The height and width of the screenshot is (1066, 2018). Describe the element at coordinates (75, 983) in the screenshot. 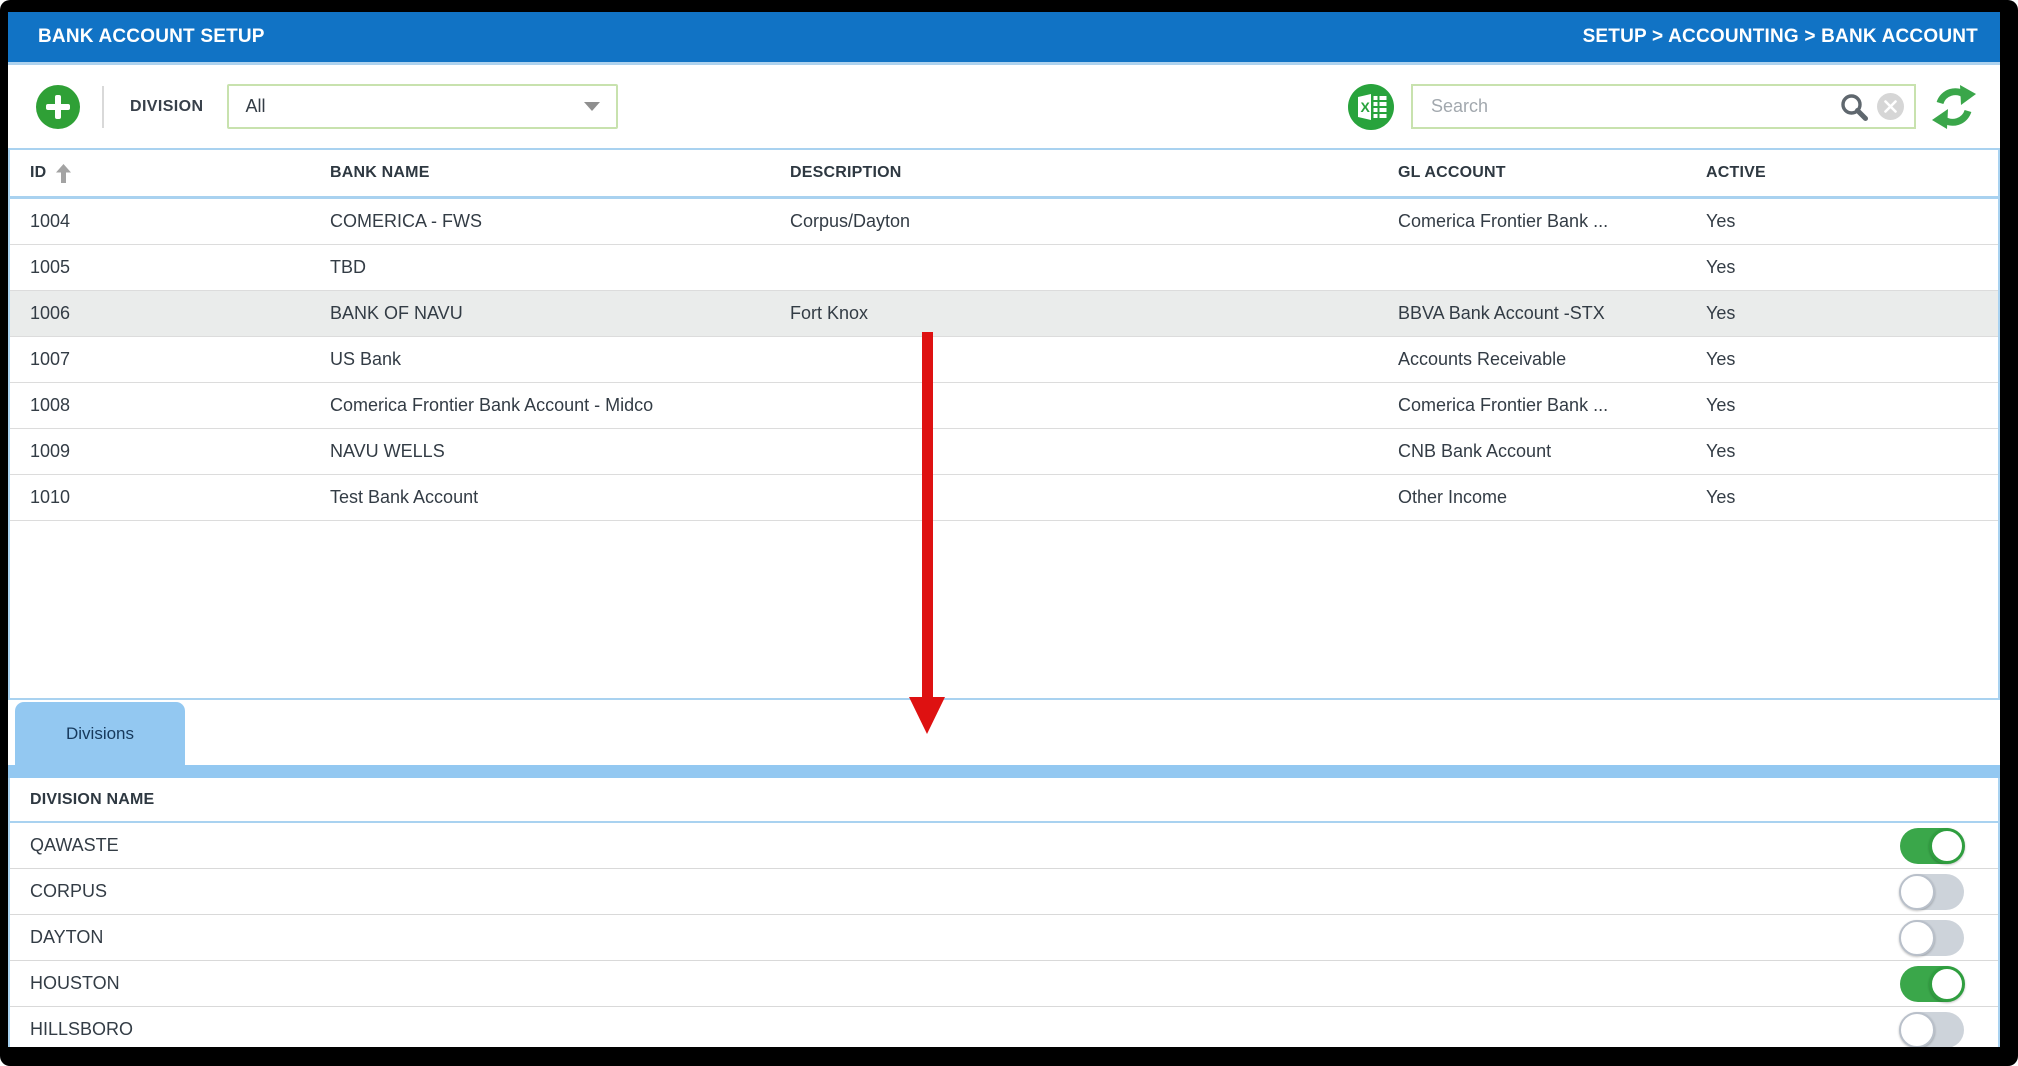

I see `division-name: HOUSTON` at that location.